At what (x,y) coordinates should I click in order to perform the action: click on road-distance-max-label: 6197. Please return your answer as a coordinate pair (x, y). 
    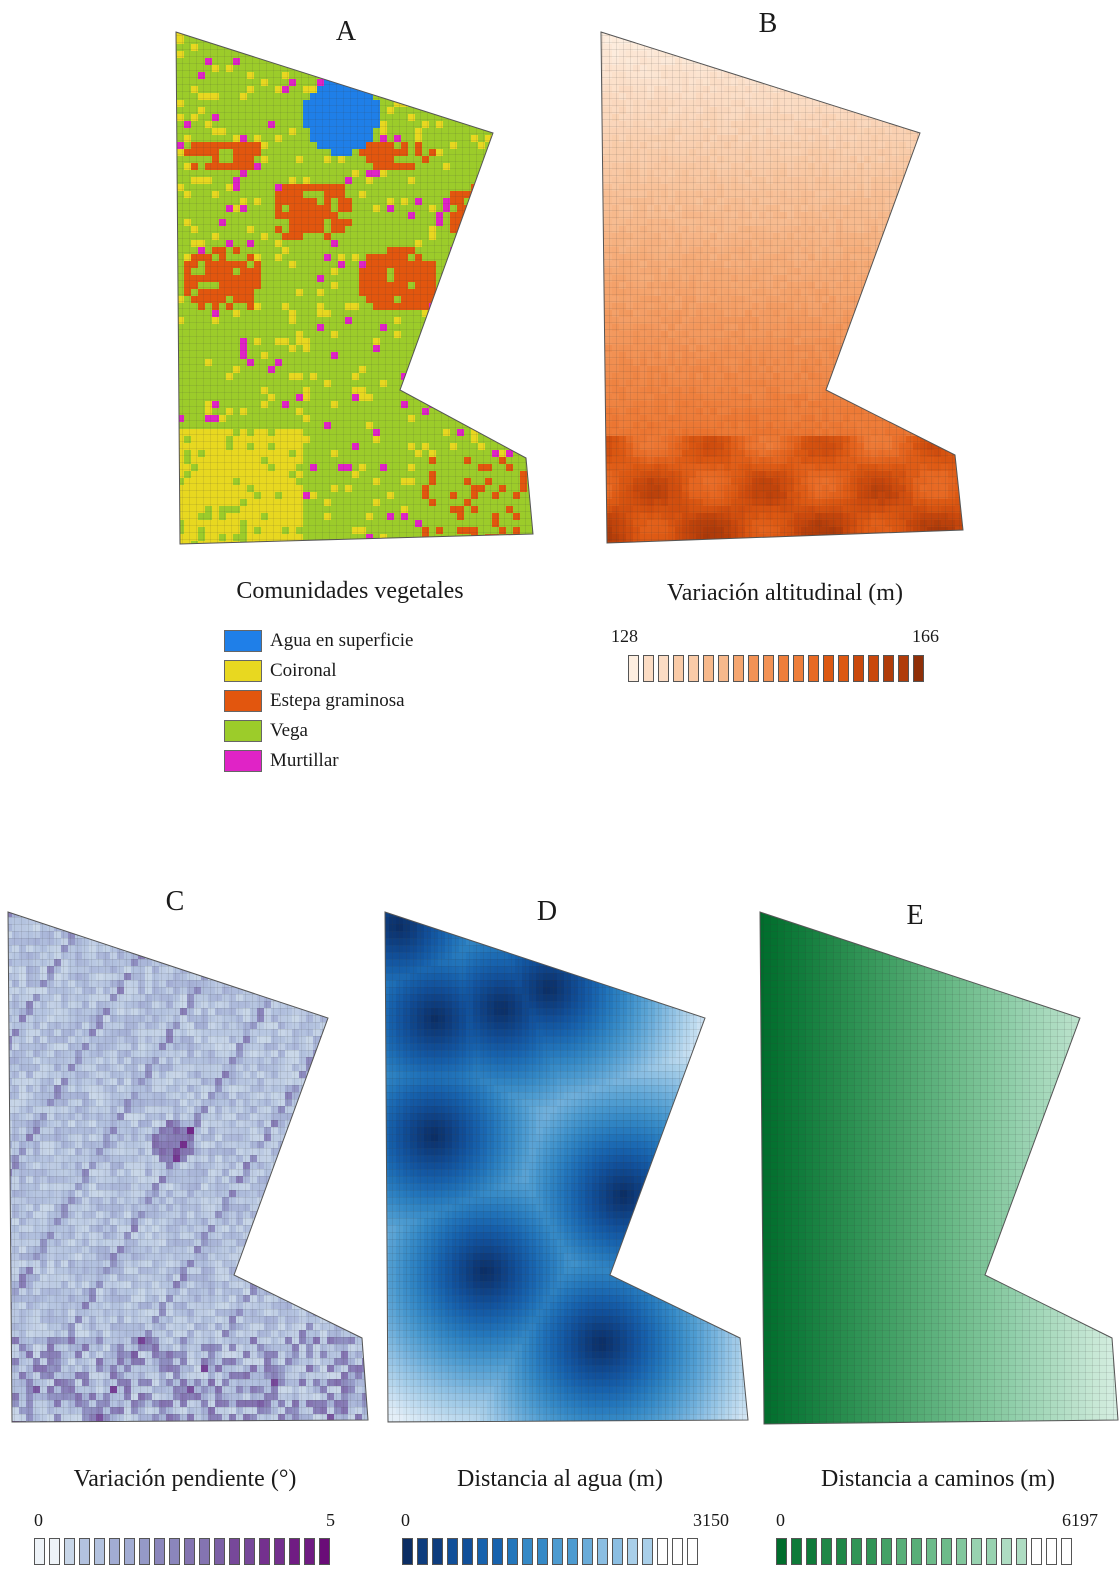
    Looking at the image, I should click on (1080, 1520).